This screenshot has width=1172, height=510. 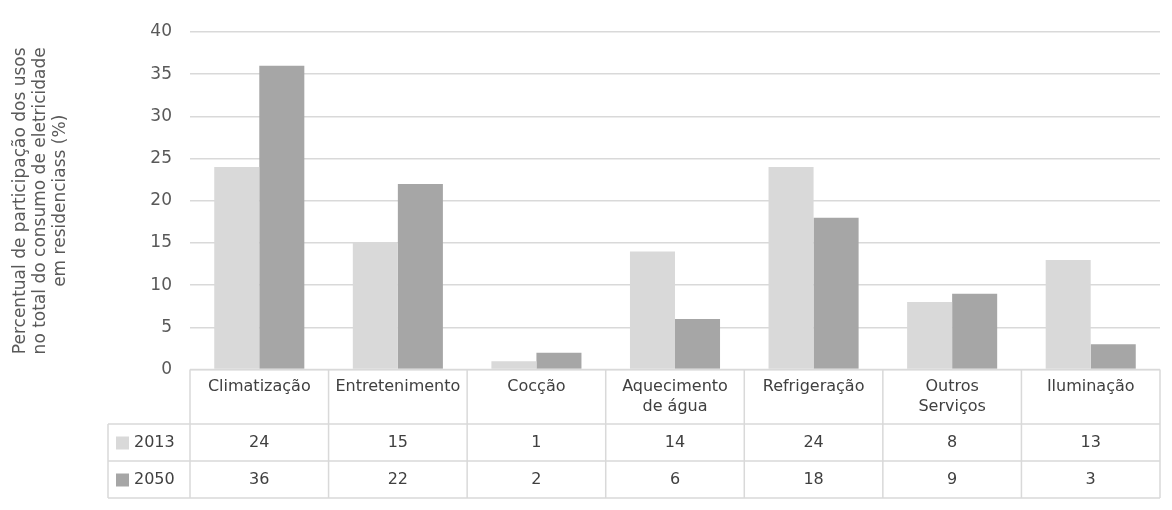 I want to click on y-tick-label: 25, so click(x=161, y=157).